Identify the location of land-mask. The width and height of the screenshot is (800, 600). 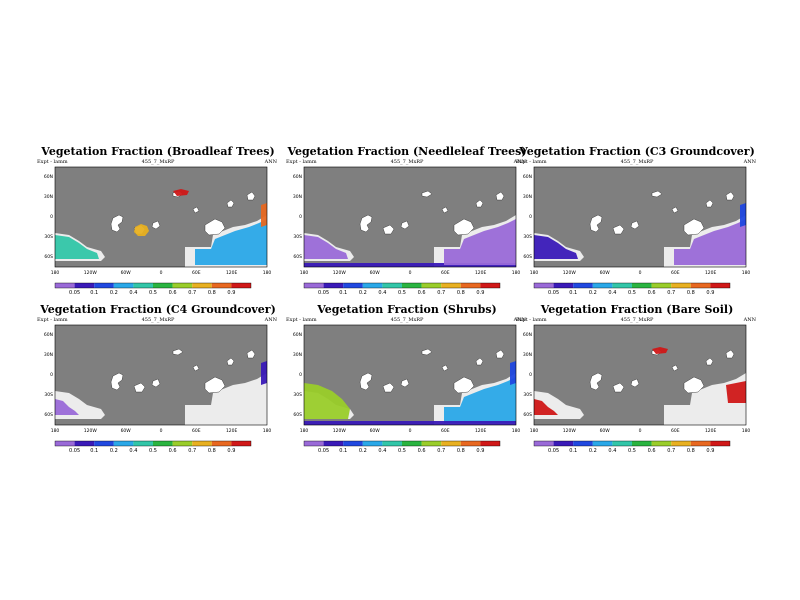
(226, 399).